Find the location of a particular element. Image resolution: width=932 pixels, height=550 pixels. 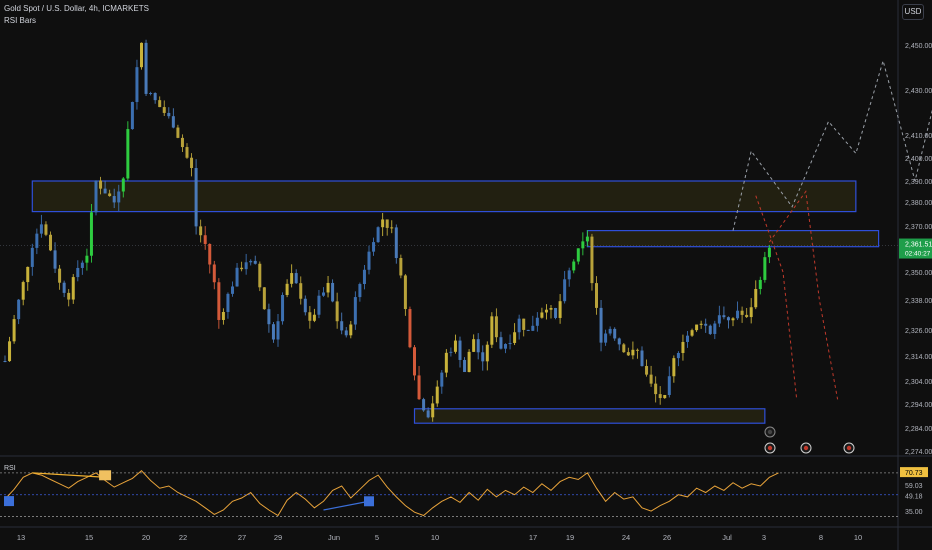

rsi-line is located at coordinates (391, 493).